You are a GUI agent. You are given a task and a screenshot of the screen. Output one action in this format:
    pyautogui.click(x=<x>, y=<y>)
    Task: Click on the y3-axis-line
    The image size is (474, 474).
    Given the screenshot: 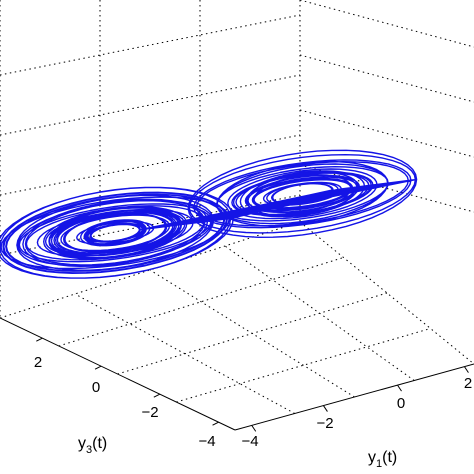 What is the action you would take?
    pyautogui.click(x=118, y=374)
    